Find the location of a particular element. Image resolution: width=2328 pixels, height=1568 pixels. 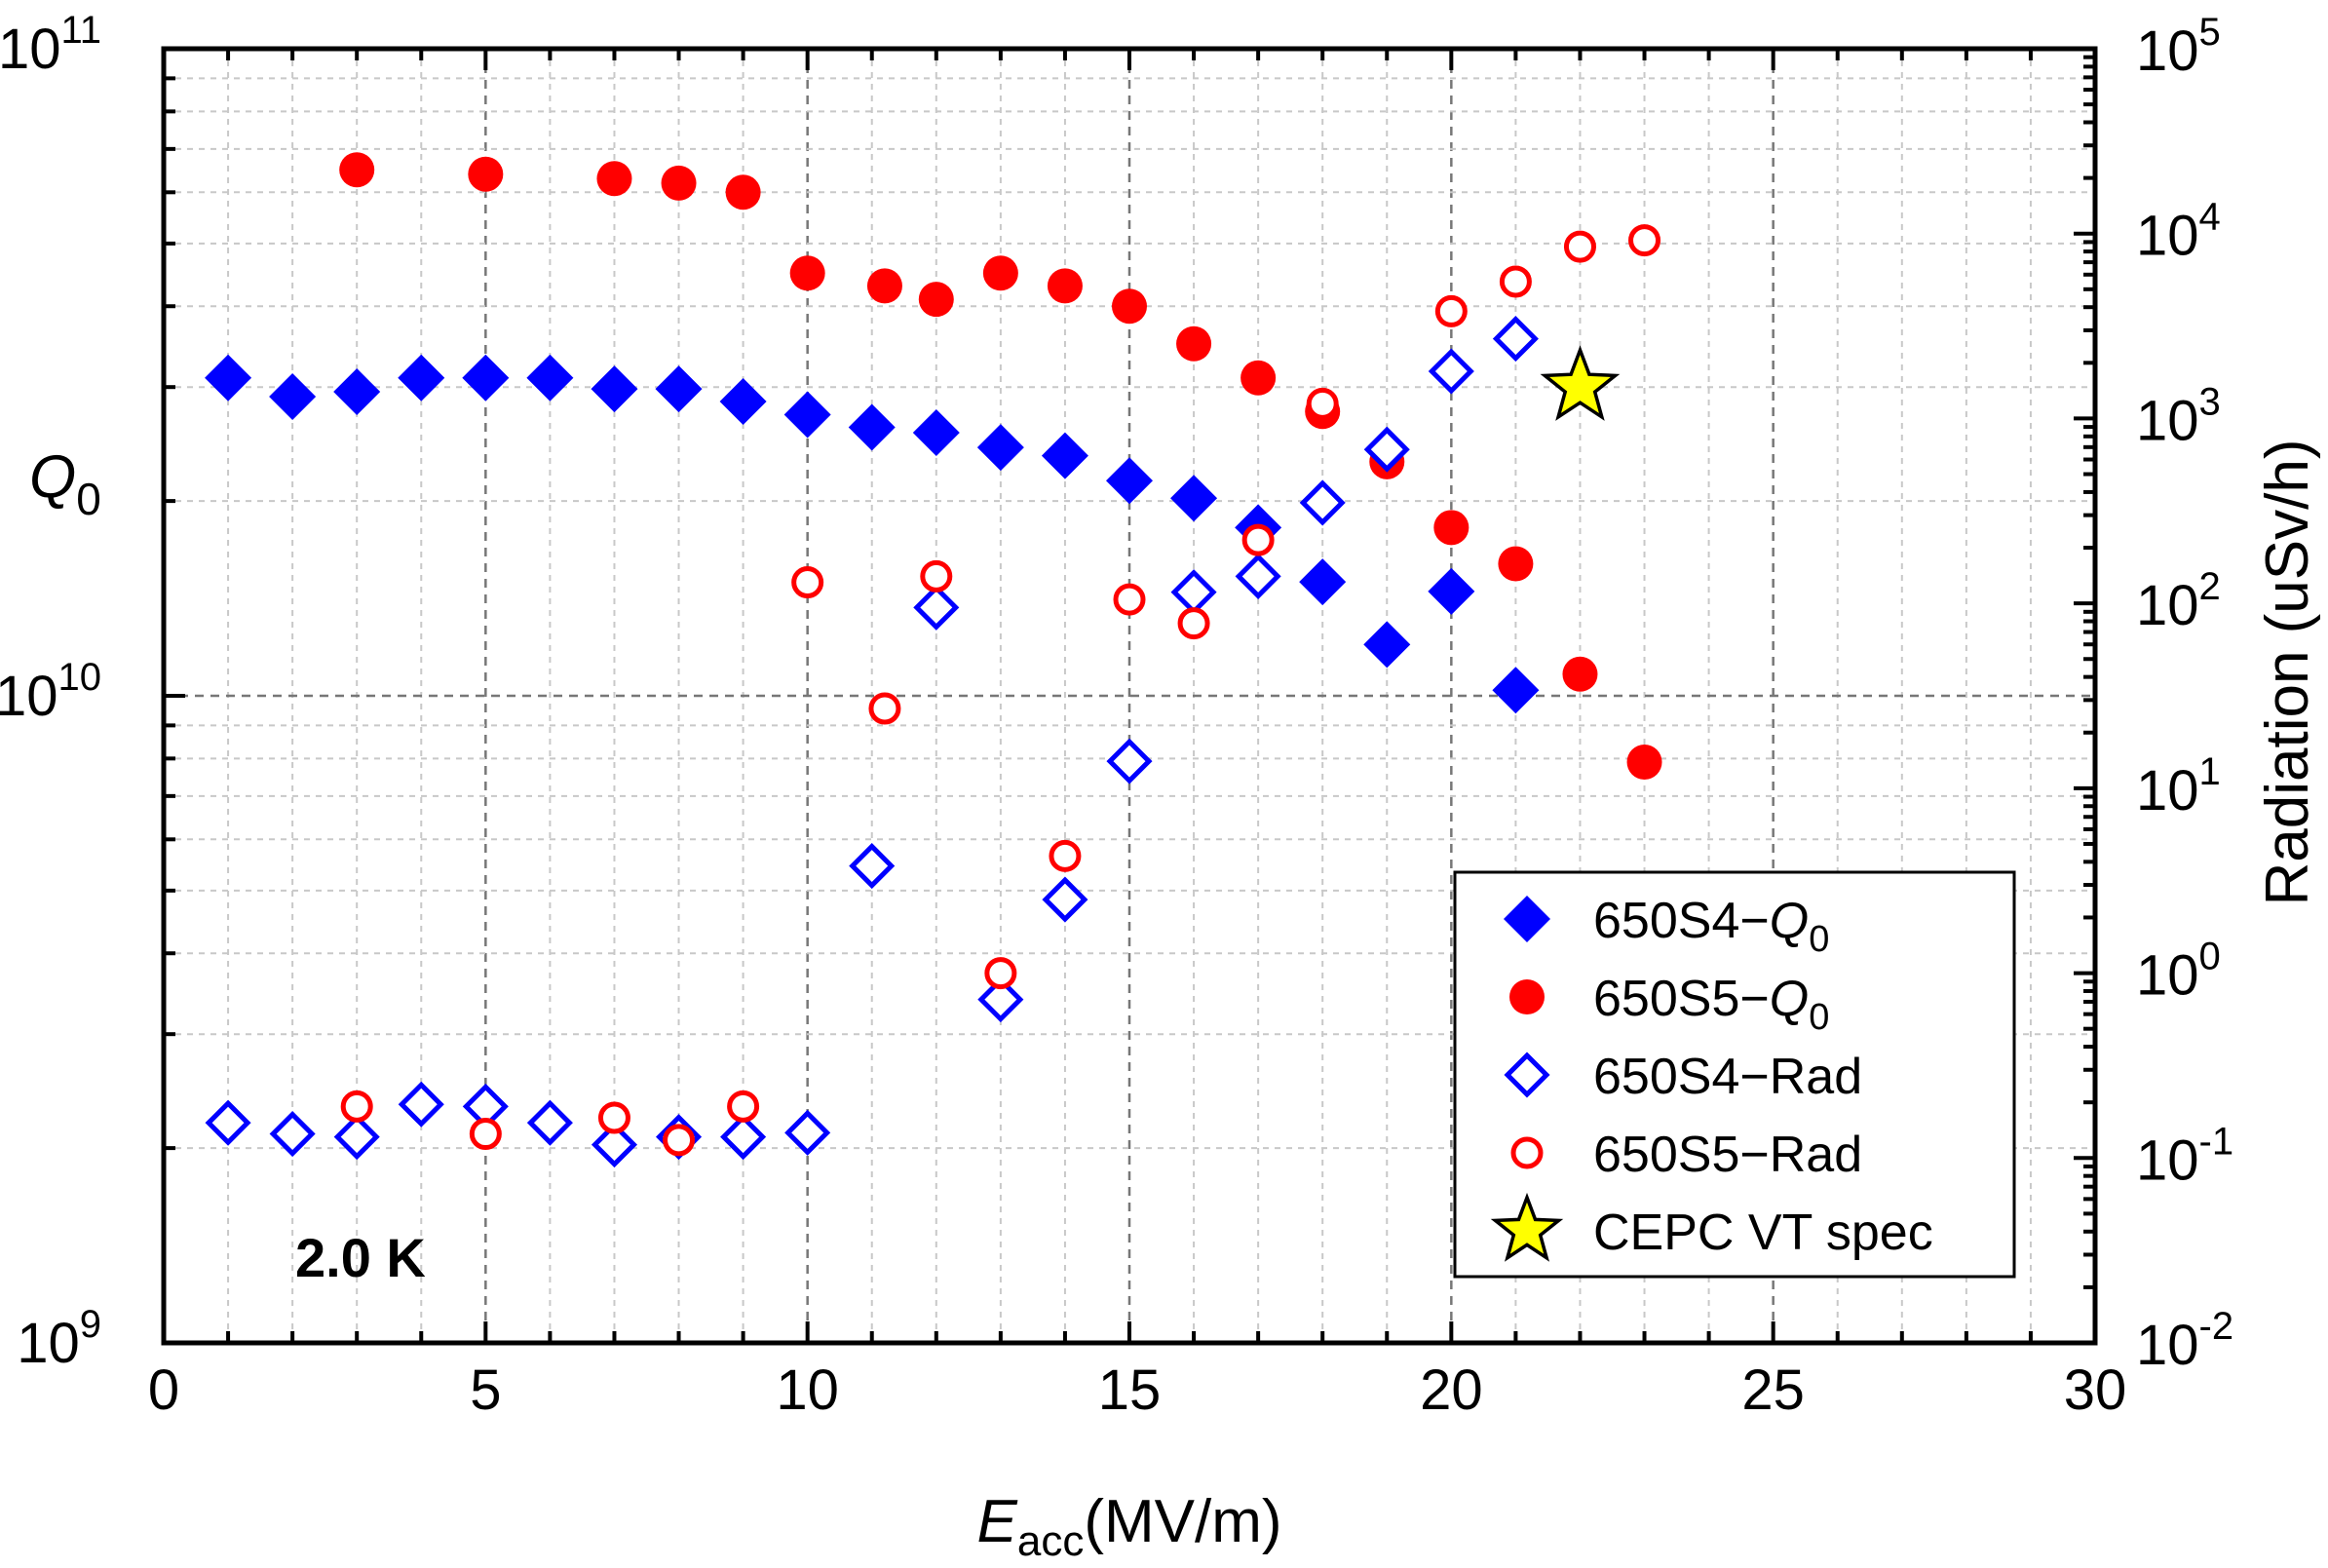

y-right-tick-label: 10² is located at coordinates (2178, 601).